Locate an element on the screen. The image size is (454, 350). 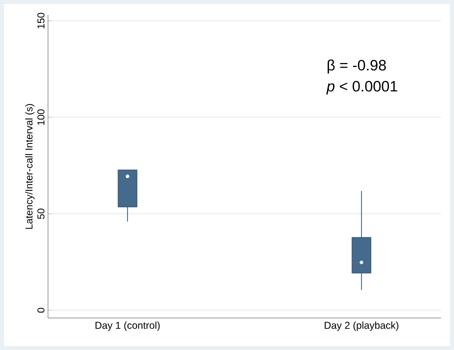
annotation: p < 0.0001 is located at coordinates (362, 87).